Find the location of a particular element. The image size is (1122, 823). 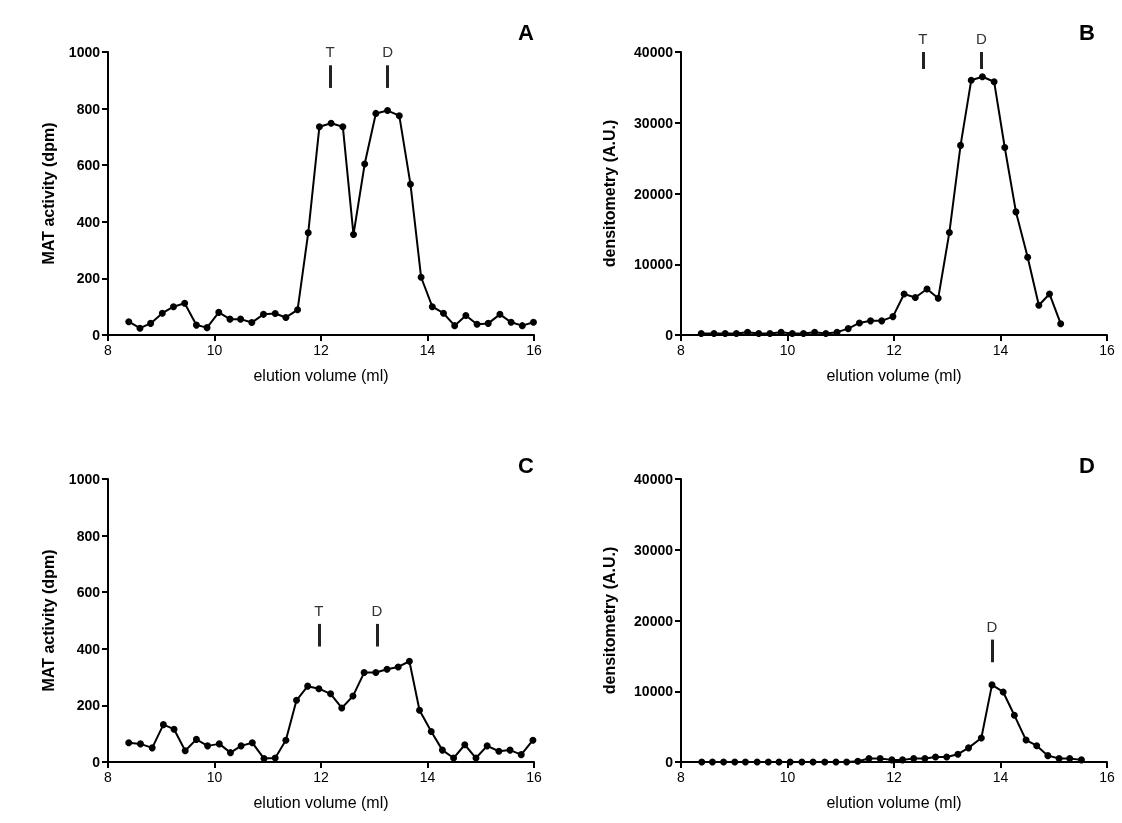

chart-title: C is located at coordinates (526, 465).